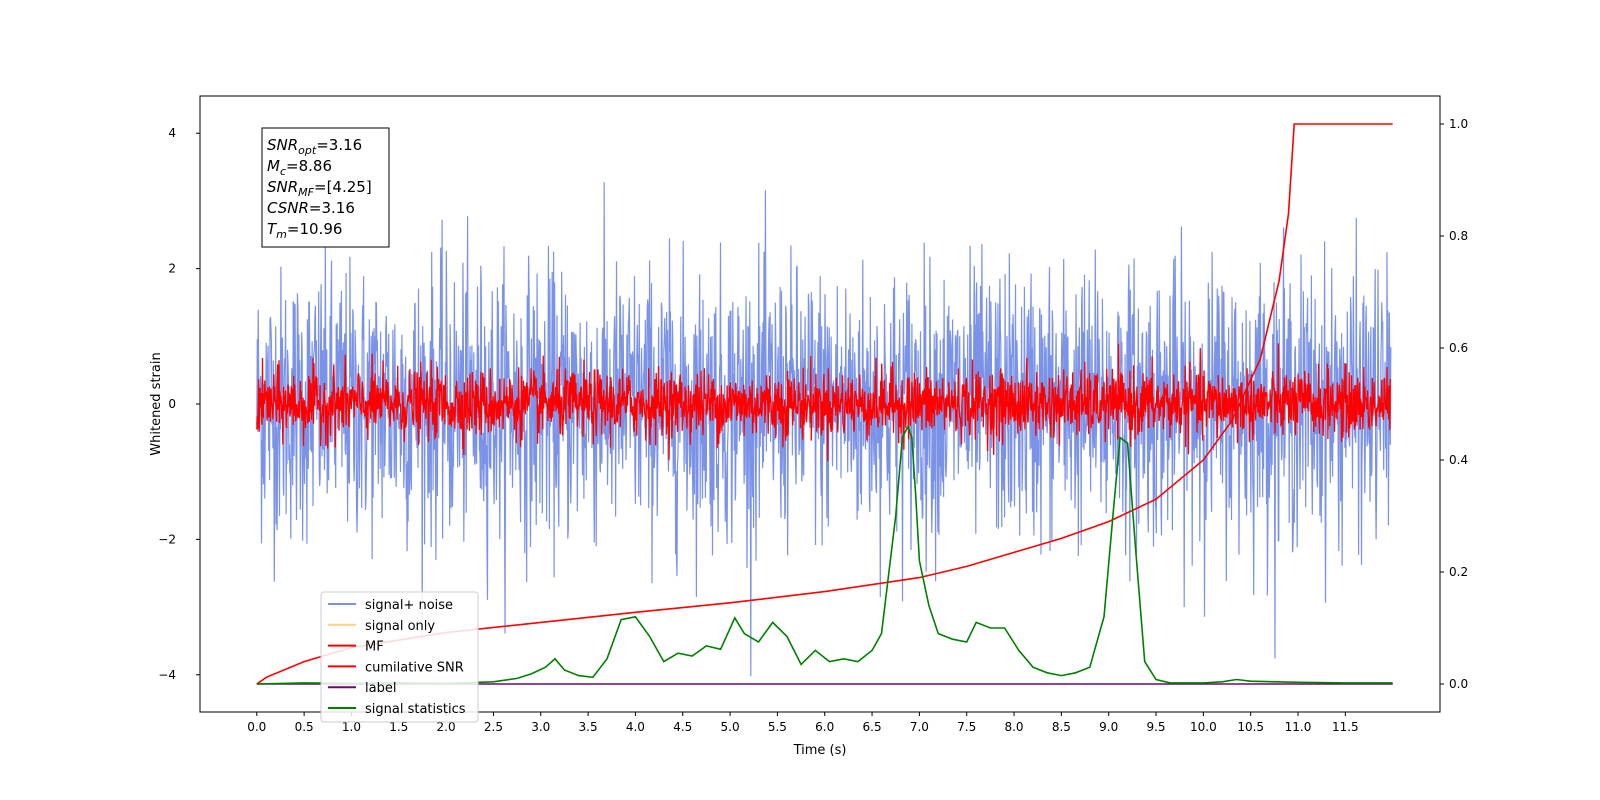 The height and width of the screenshot is (800, 1600). What do you see at coordinates (824, 727) in the screenshot?
I see `x-tick-label: 6.0` at bounding box center [824, 727].